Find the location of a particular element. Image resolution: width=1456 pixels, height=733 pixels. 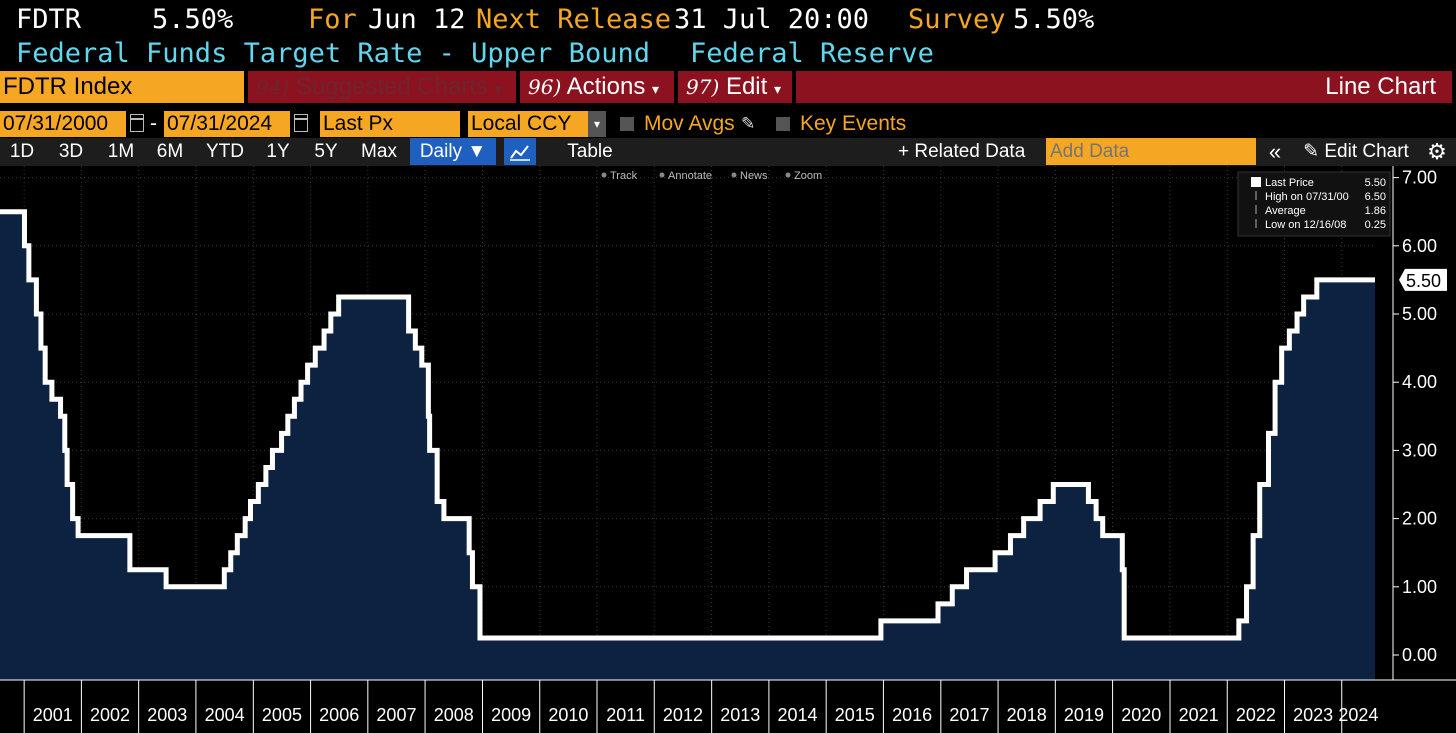

end-date-input: 07/31/2024 is located at coordinates (227, 124).